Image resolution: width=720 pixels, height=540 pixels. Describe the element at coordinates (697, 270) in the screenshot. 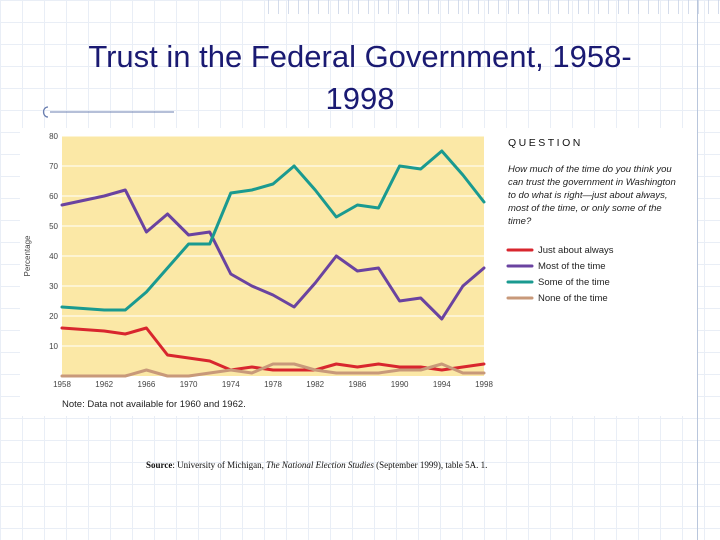

I see `right-rule` at that location.